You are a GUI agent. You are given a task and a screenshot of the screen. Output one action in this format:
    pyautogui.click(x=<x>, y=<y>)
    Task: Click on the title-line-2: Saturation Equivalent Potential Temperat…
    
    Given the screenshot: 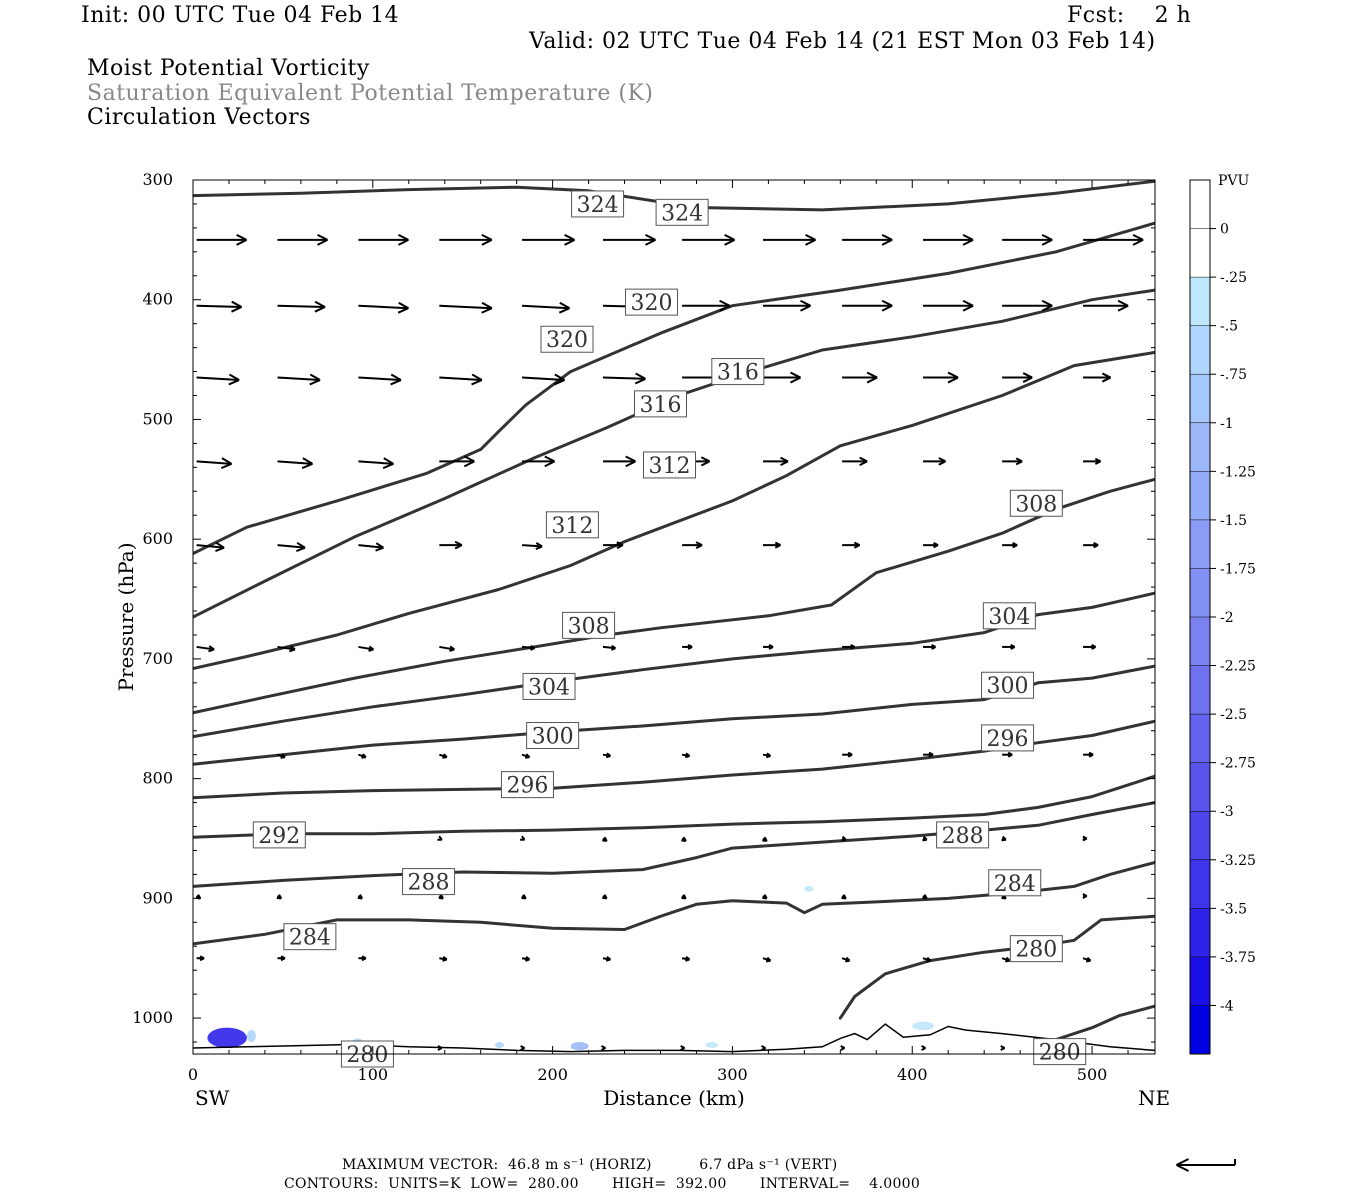 What is the action you would take?
    pyautogui.click(x=370, y=93)
    